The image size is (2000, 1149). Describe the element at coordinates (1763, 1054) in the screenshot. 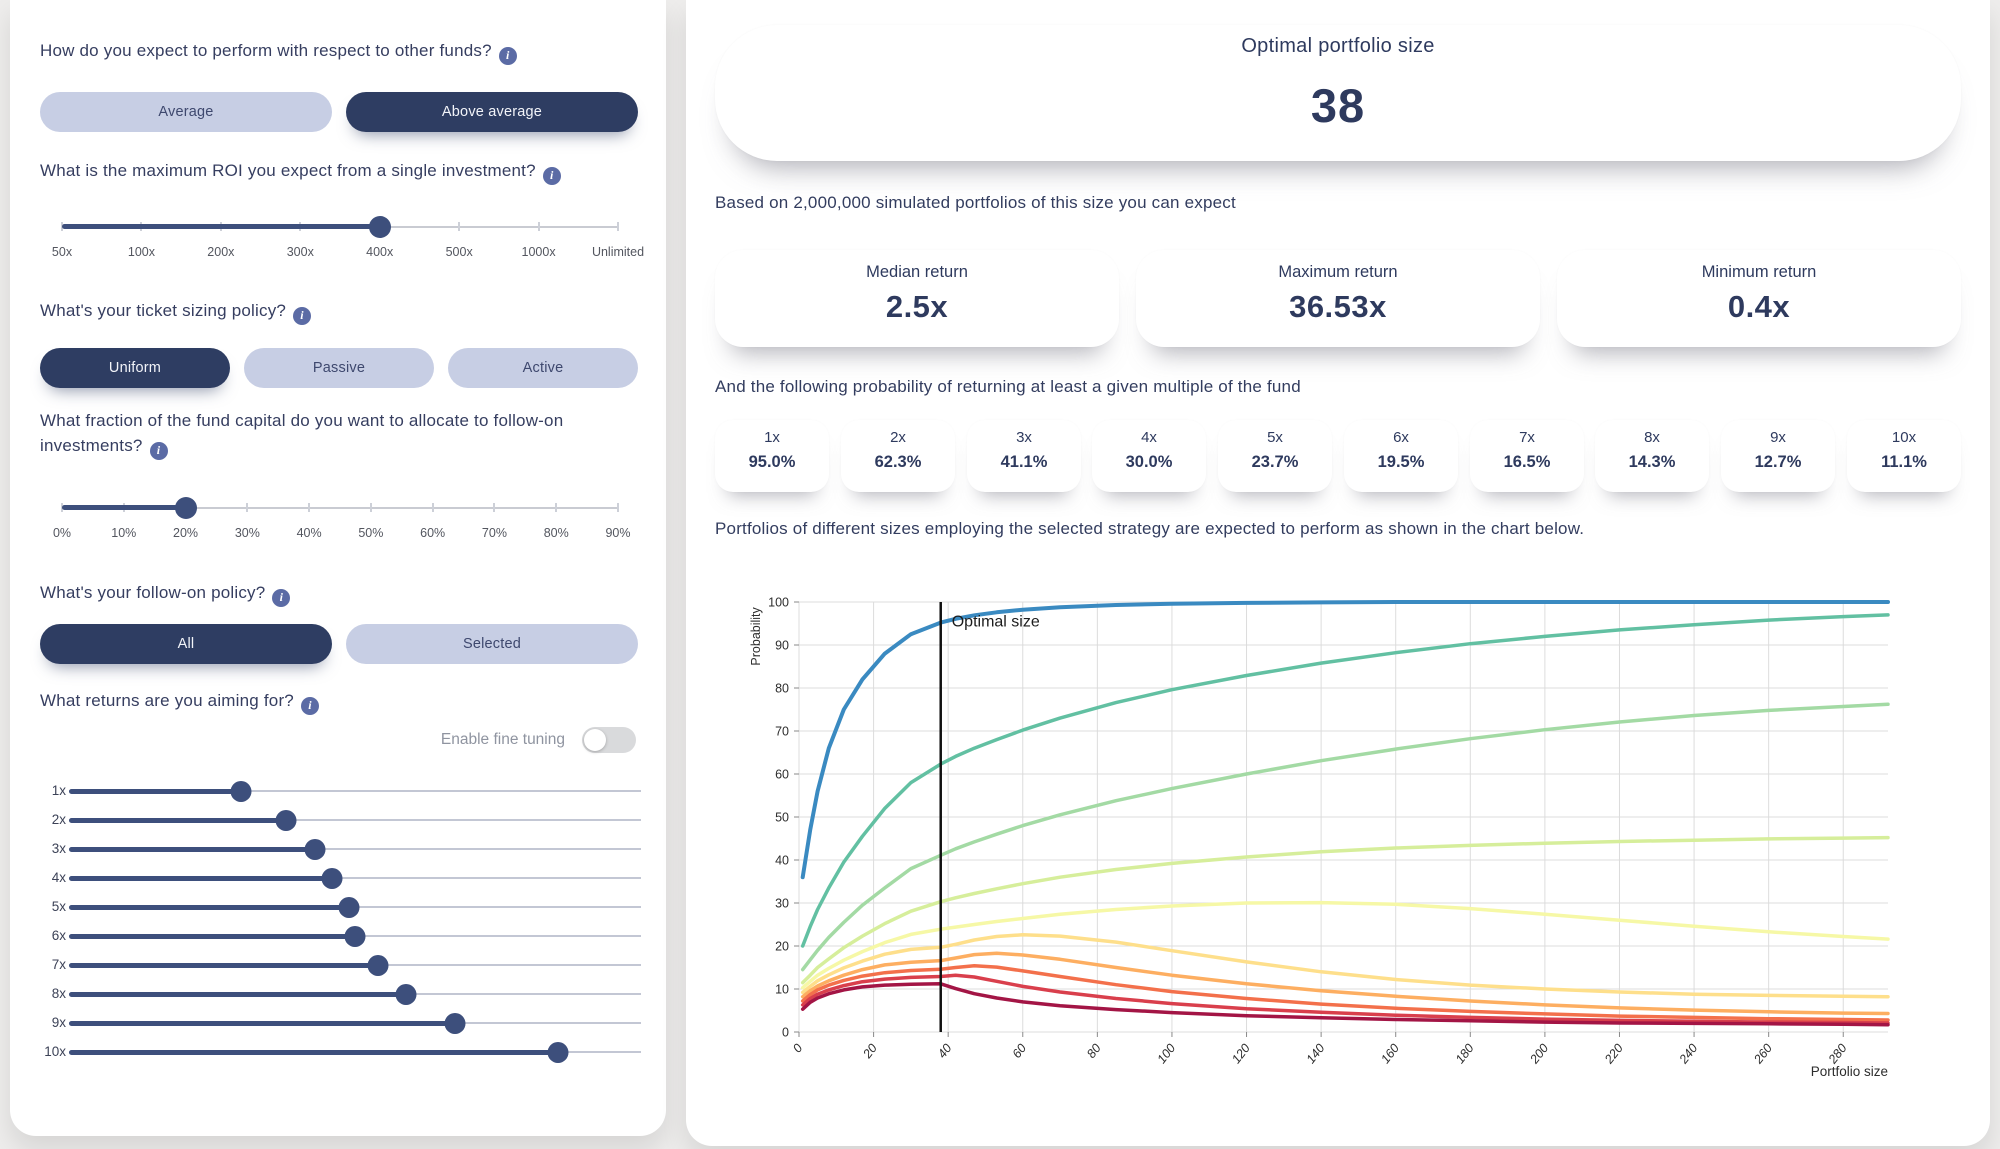

I see `x-tick-label: 260` at that location.